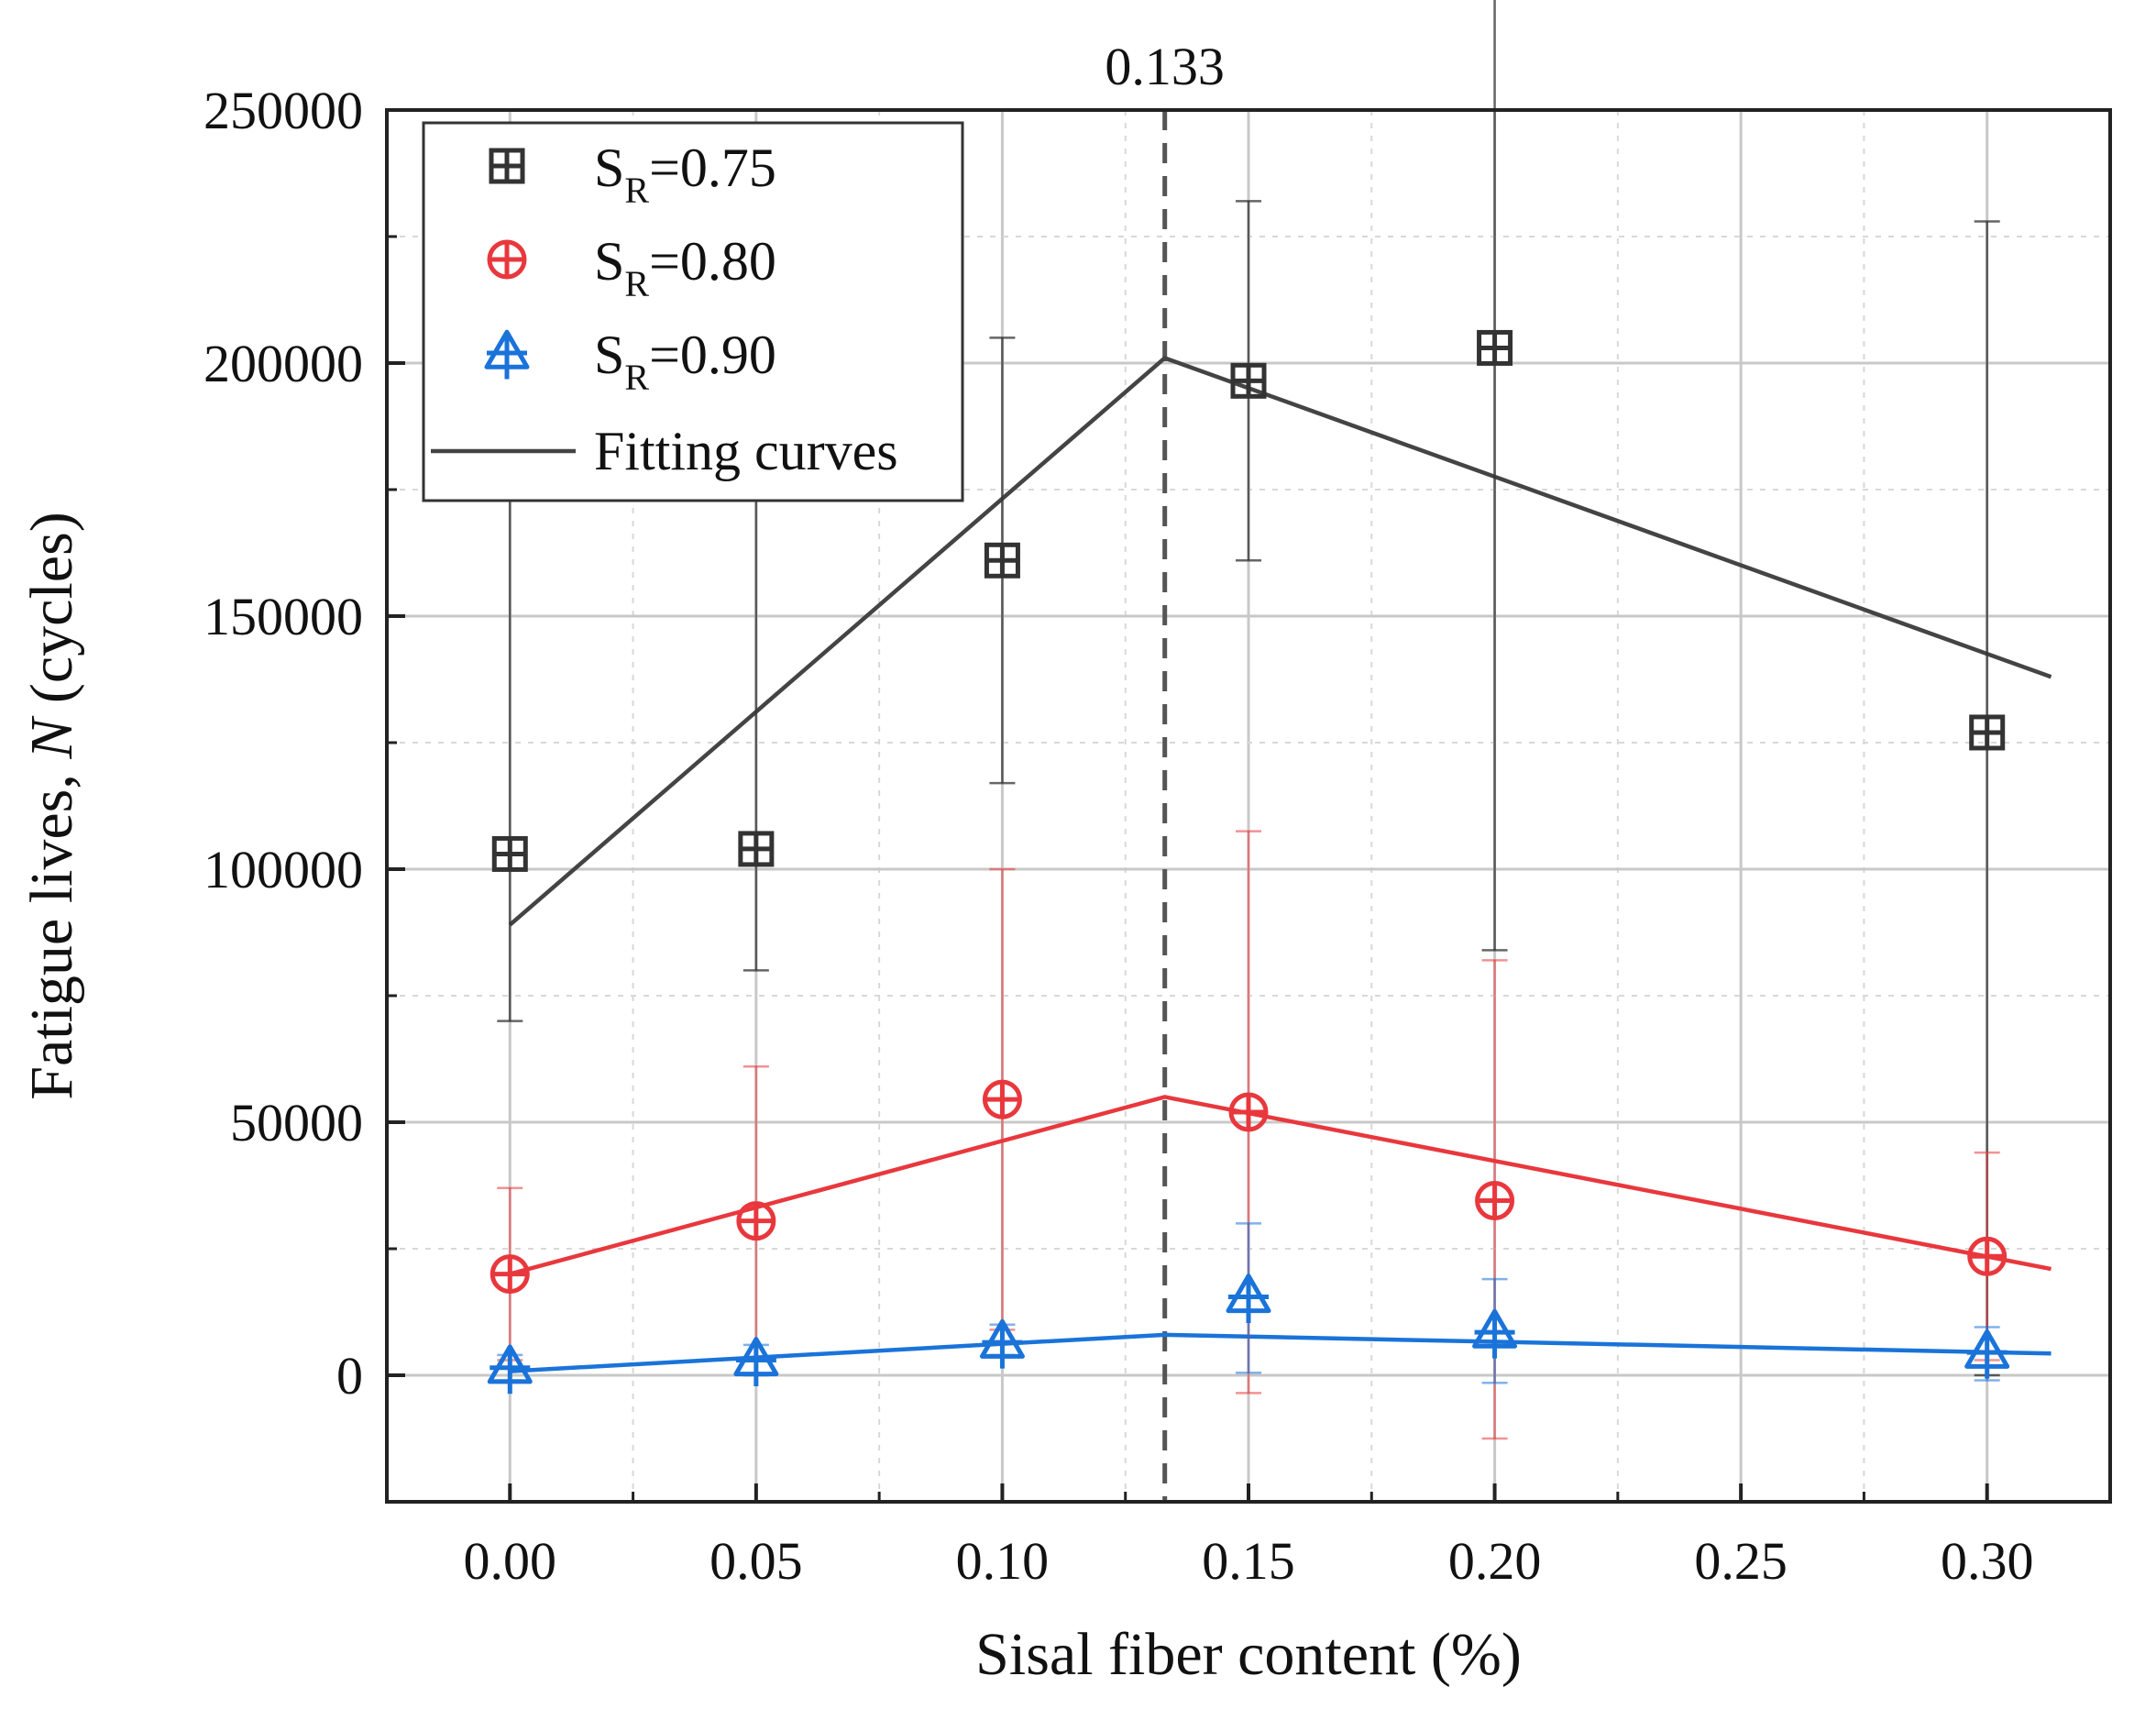  What do you see at coordinates (1280, 1185) in the screenshot?
I see `series-1-fit-line` at bounding box center [1280, 1185].